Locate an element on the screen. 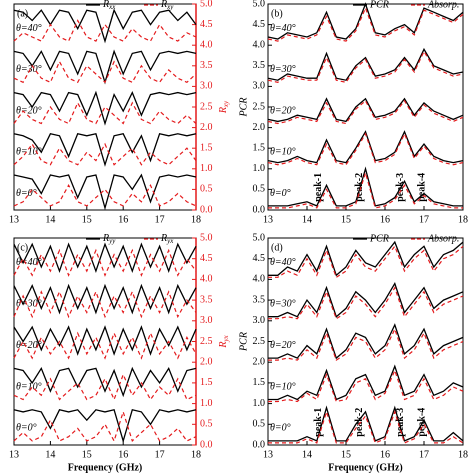  x-tick-label: 13 is located at coordinates (14, 454).